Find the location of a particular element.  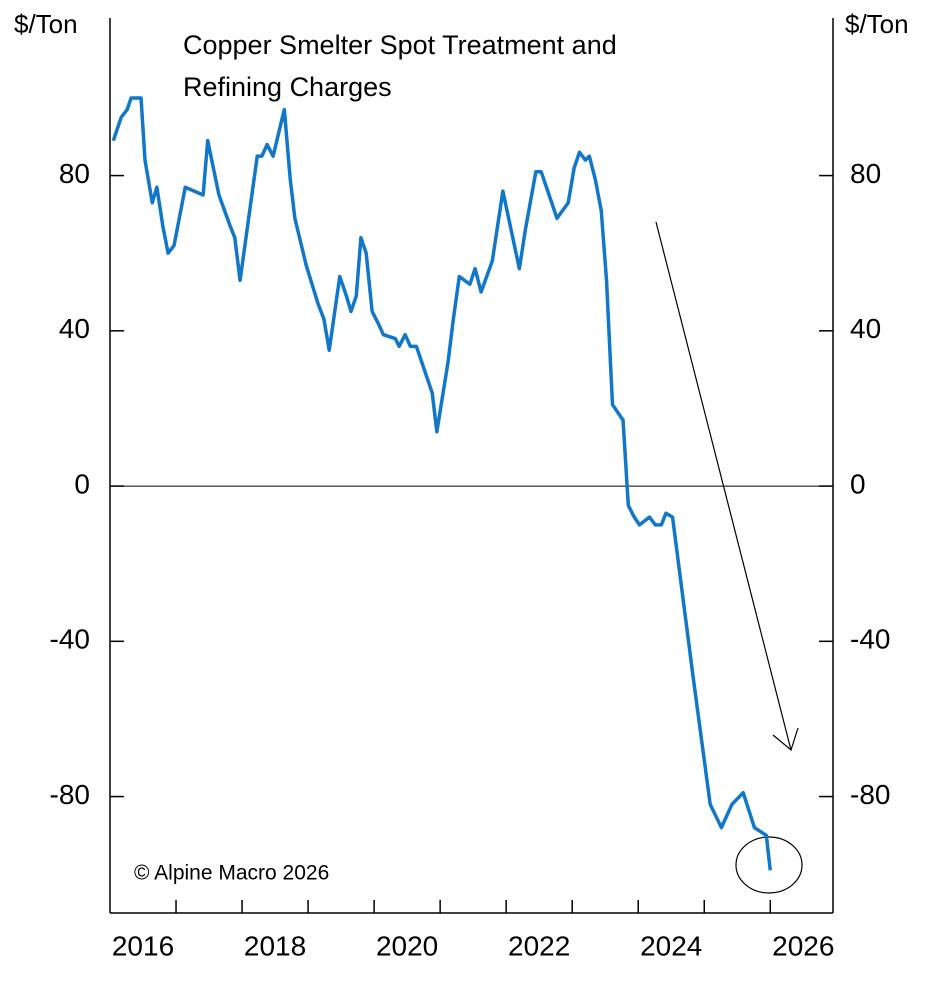

x-tick-label: 2026 is located at coordinates (803, 945).